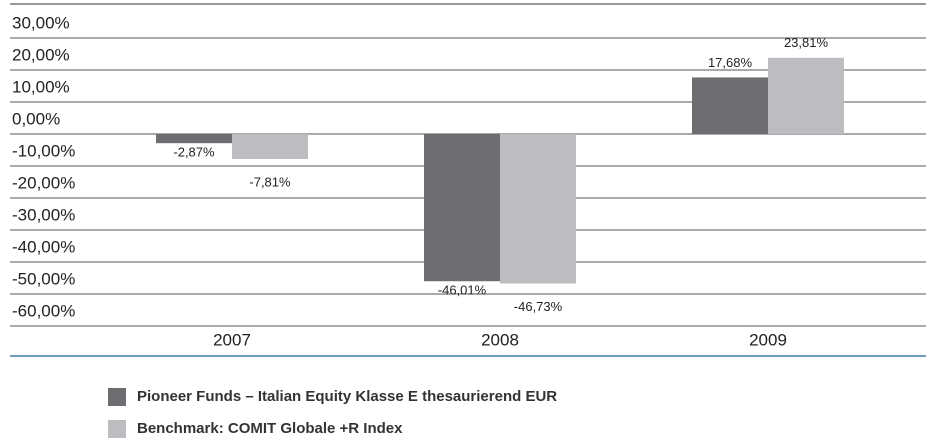 This screenshot has width=936, height=439. Describe the element at coordinates (41, 86) in the screenshot. I see `y-tick-label: 10,00%` at that location.